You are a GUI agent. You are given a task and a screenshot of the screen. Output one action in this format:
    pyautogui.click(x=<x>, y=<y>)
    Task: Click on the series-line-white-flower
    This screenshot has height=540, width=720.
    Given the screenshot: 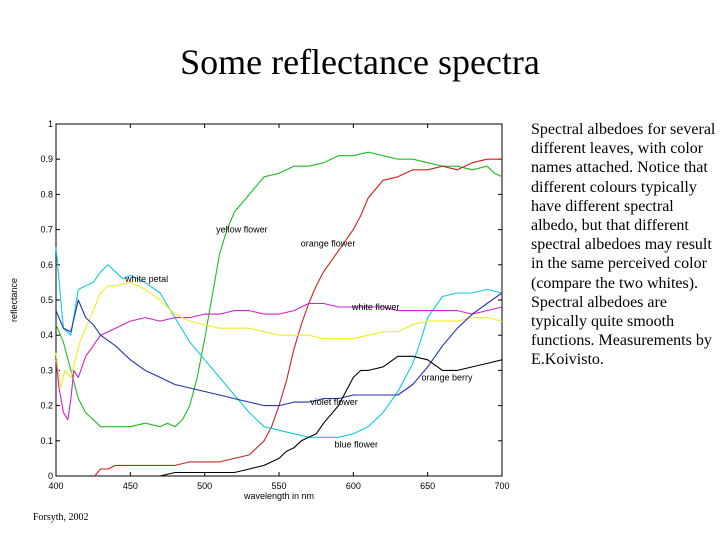 What is the action you would take?
    pyautogui.click(x=279, y=361)
    